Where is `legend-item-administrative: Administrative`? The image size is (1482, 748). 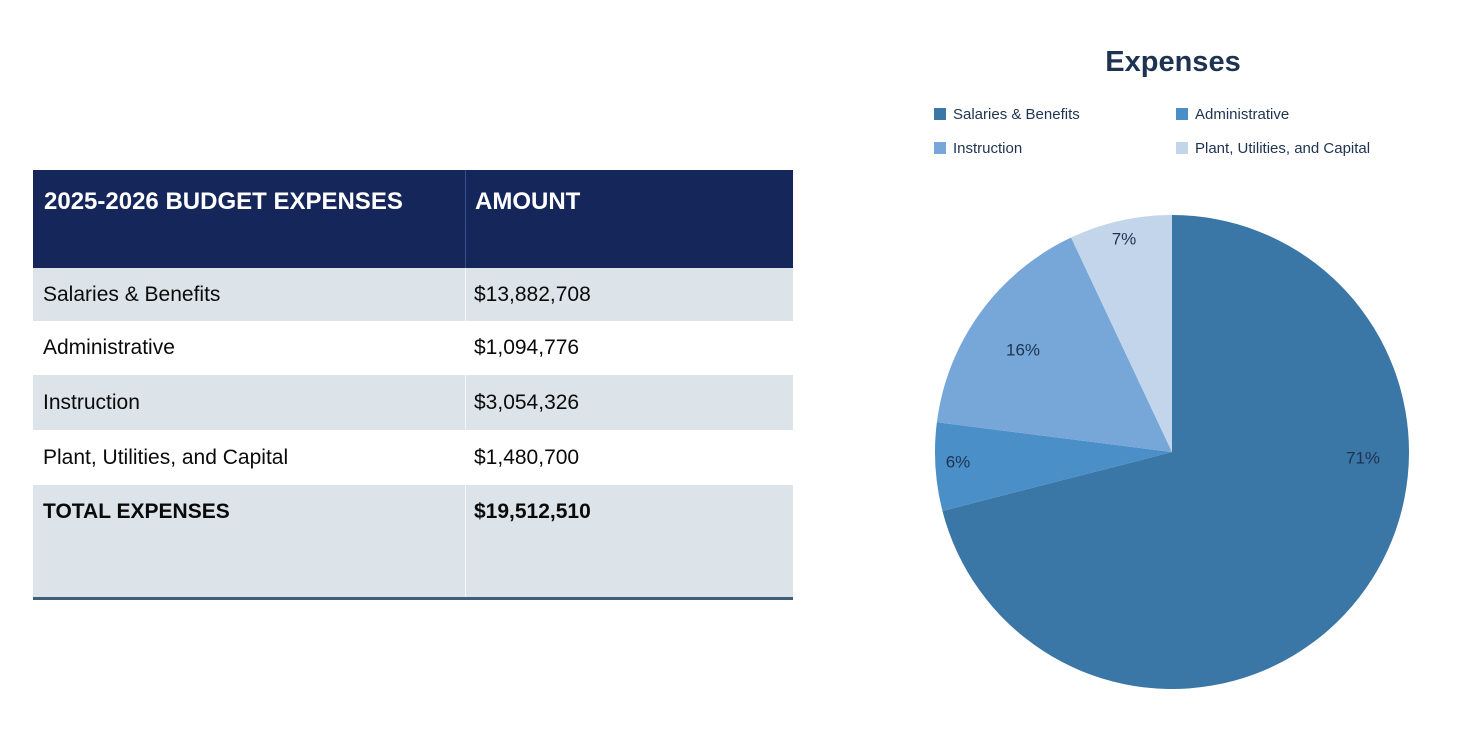
legend-item-administrative: Administrative is located at coordinates (1232, 114).